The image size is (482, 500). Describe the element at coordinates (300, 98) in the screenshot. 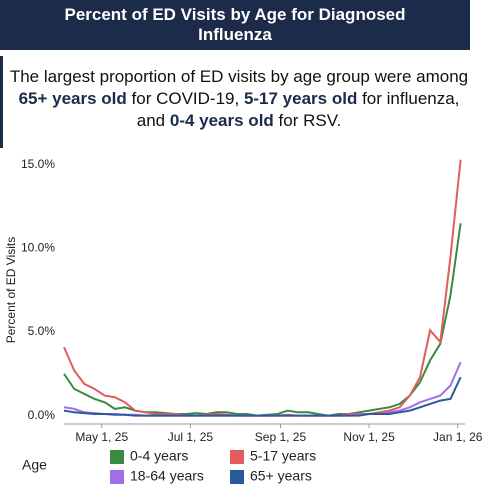

I see `summary-emphasis: 5-17 years old` at that location.